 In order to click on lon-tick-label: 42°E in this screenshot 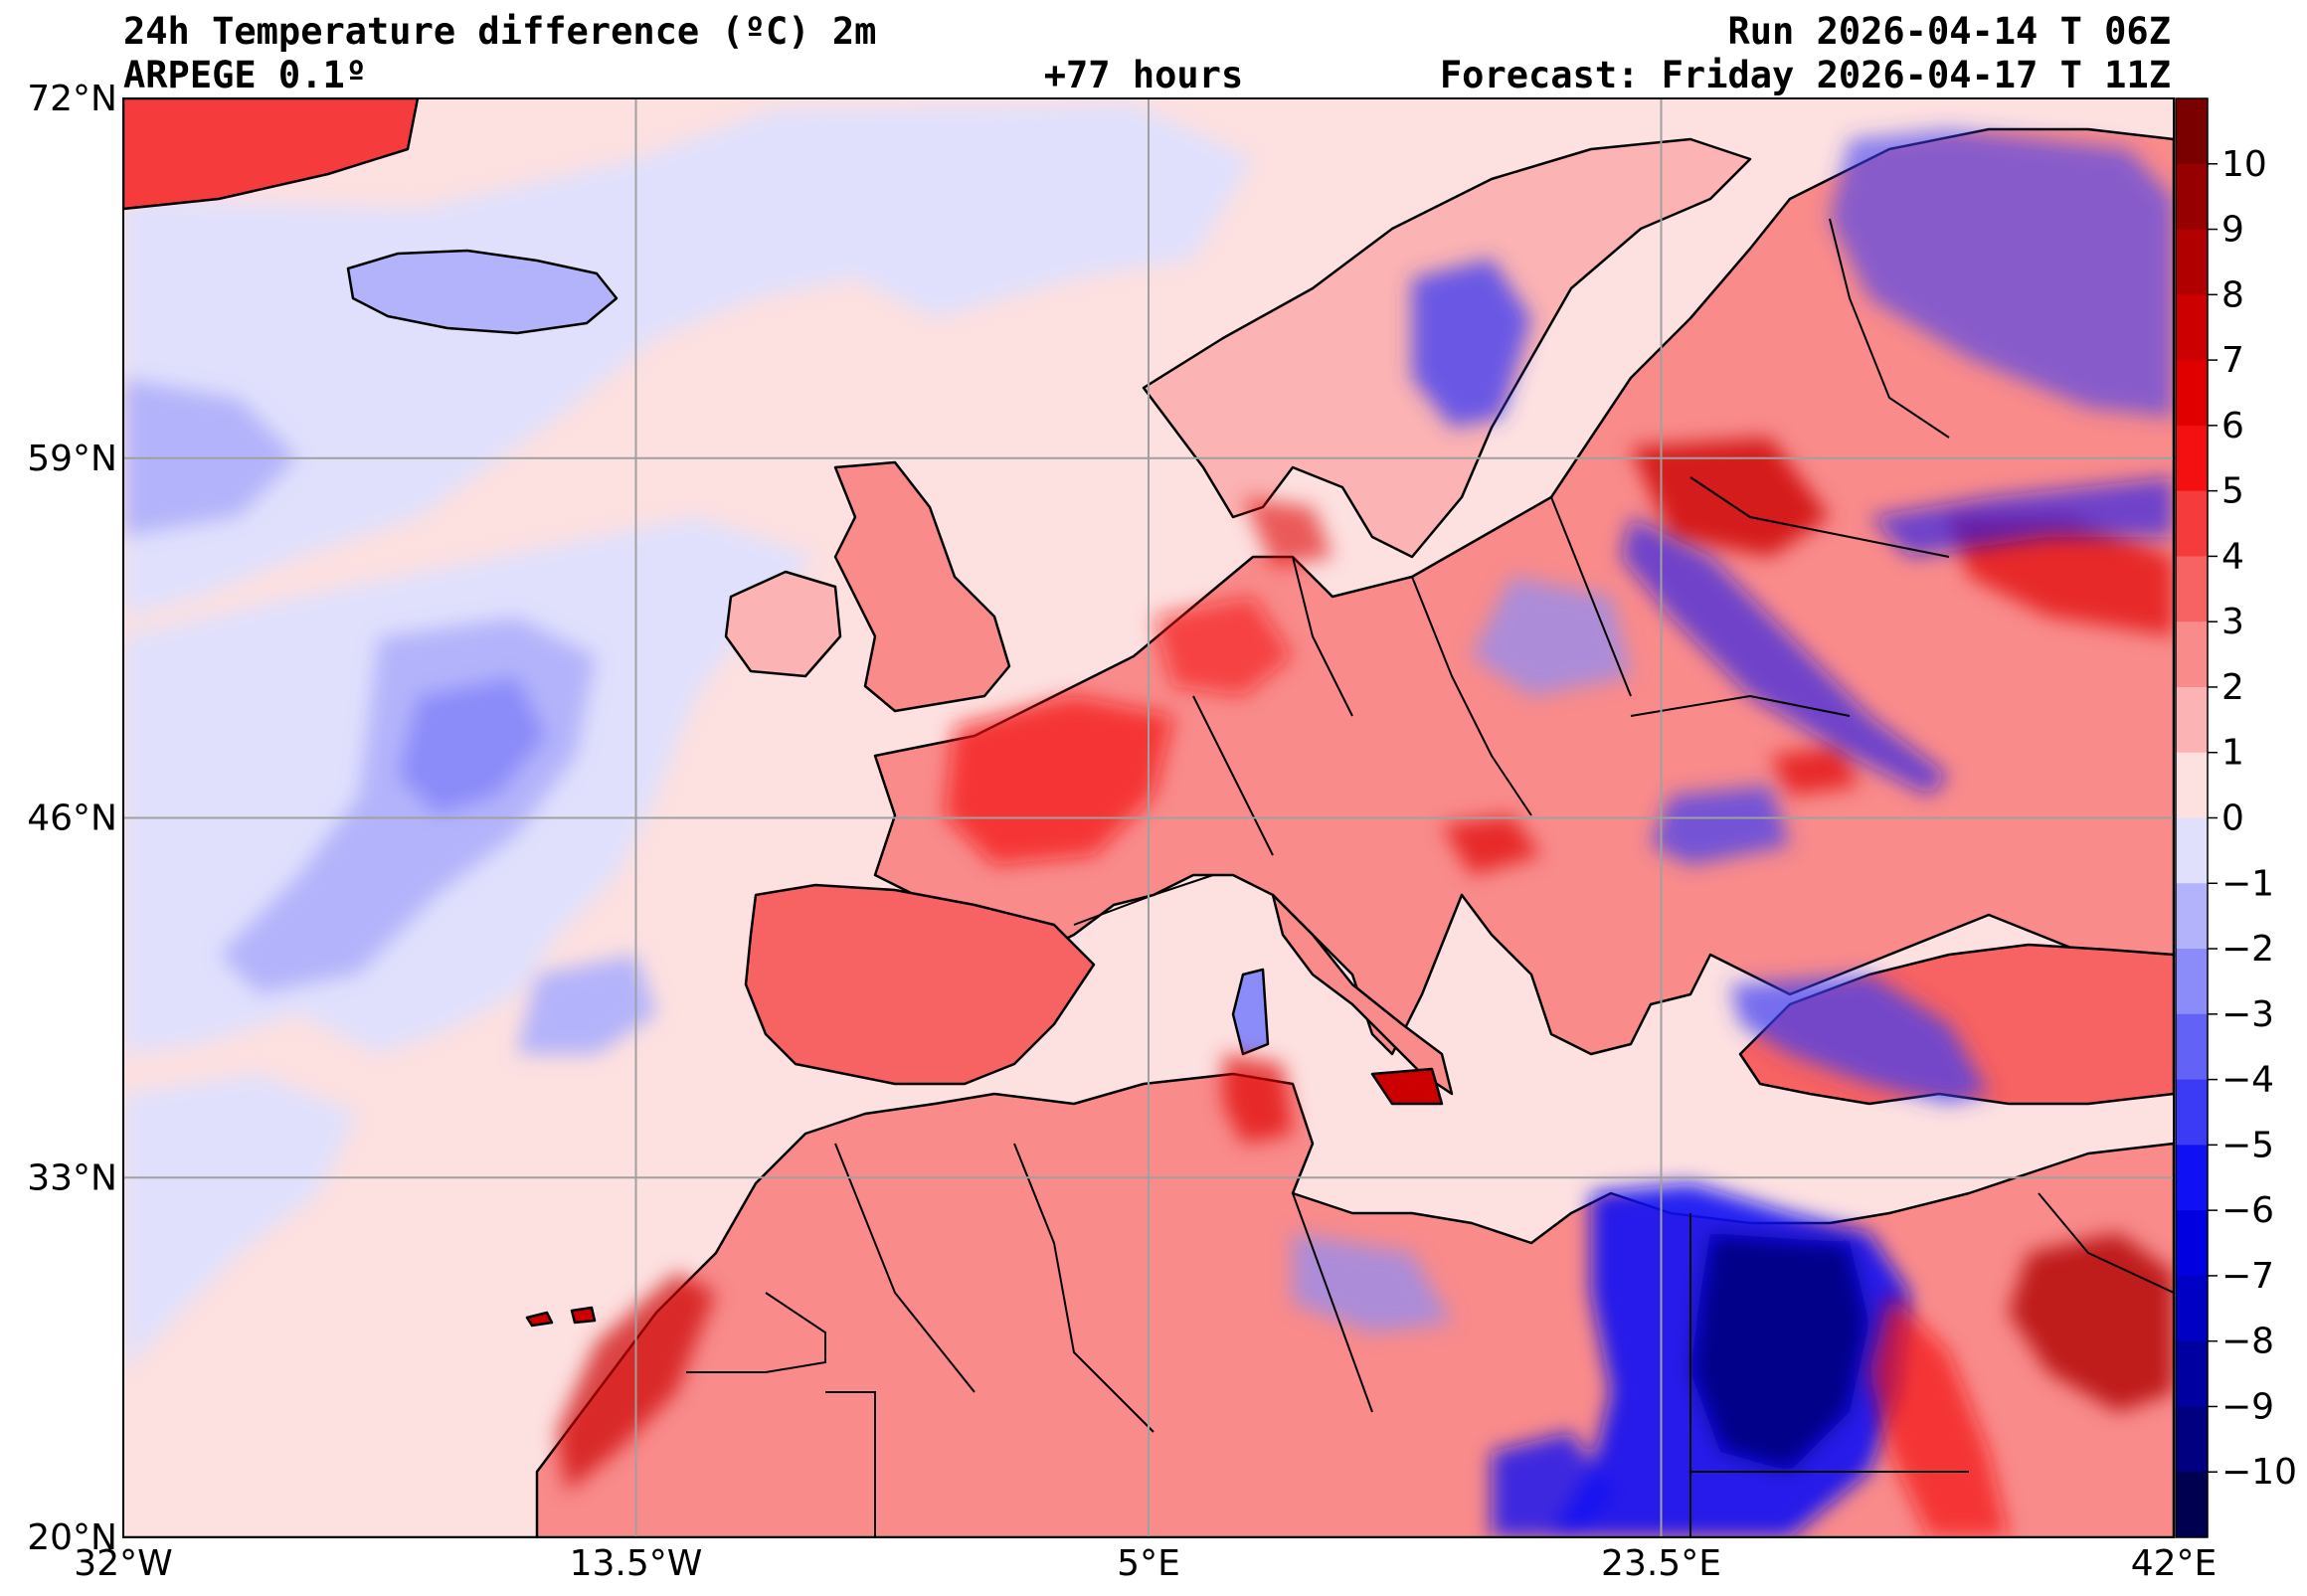, I will do `click(2174, 1564)`.